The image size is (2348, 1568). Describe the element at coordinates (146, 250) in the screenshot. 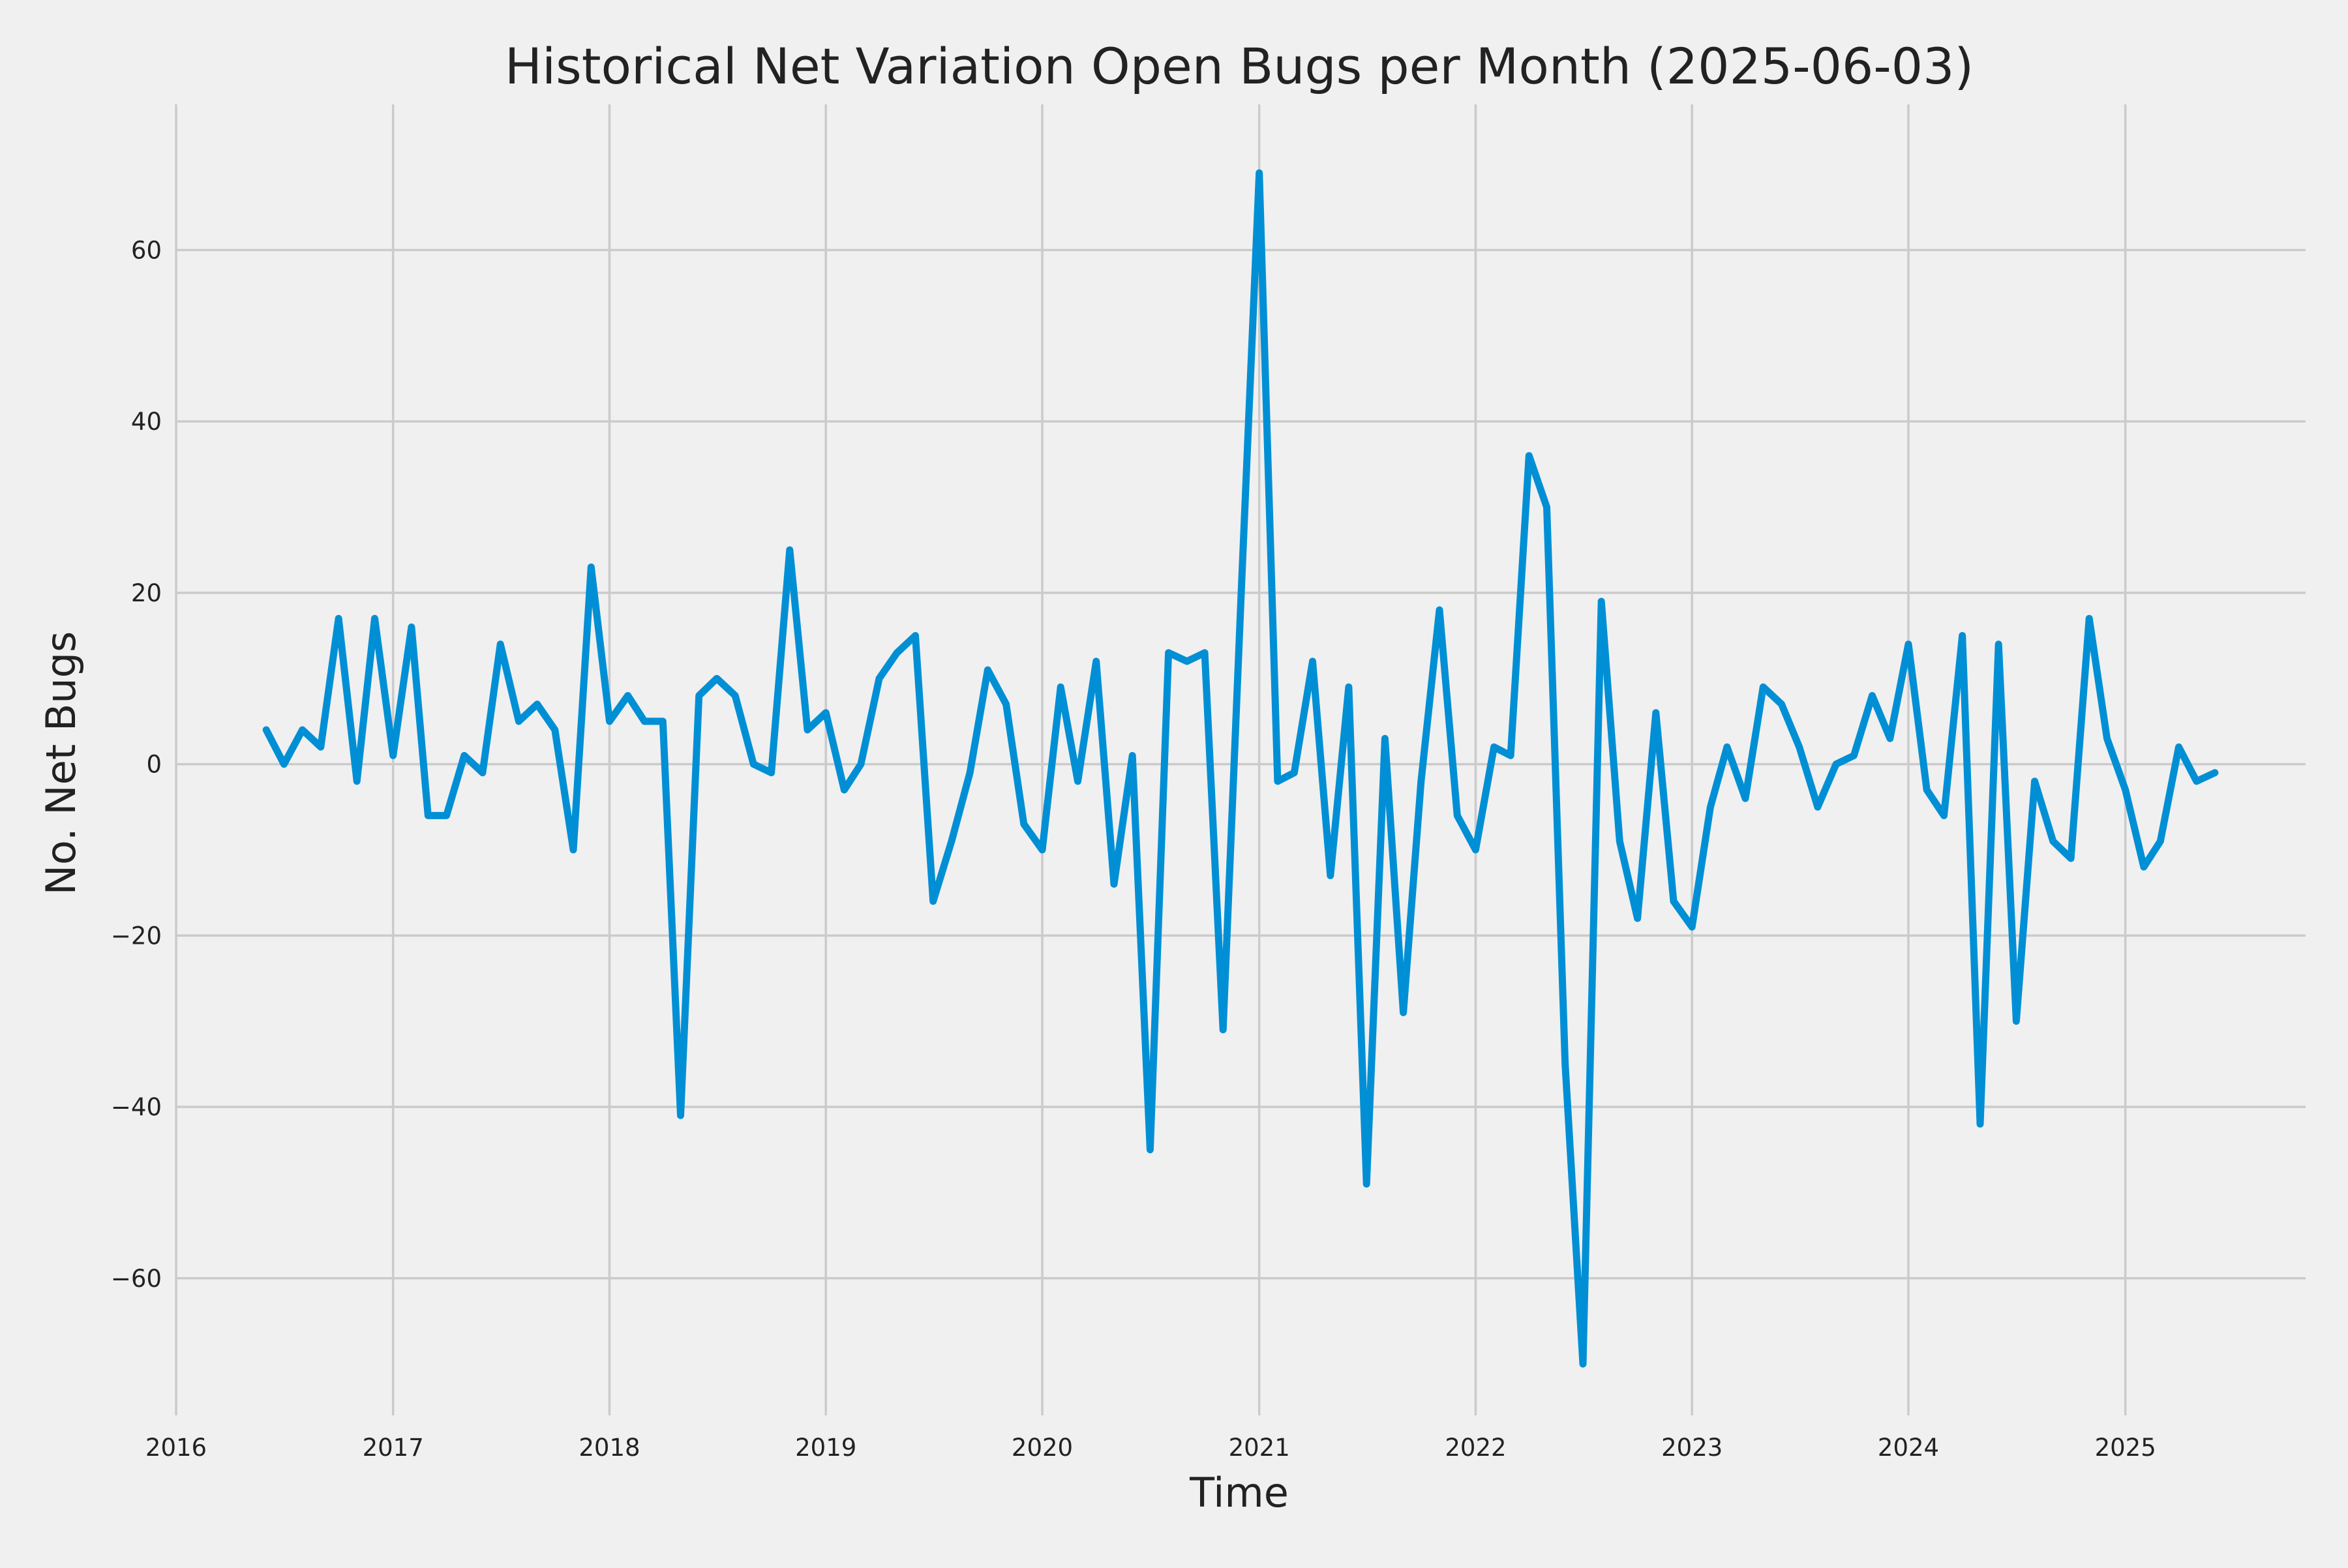

I see `y-tick-label: 60` at that location.